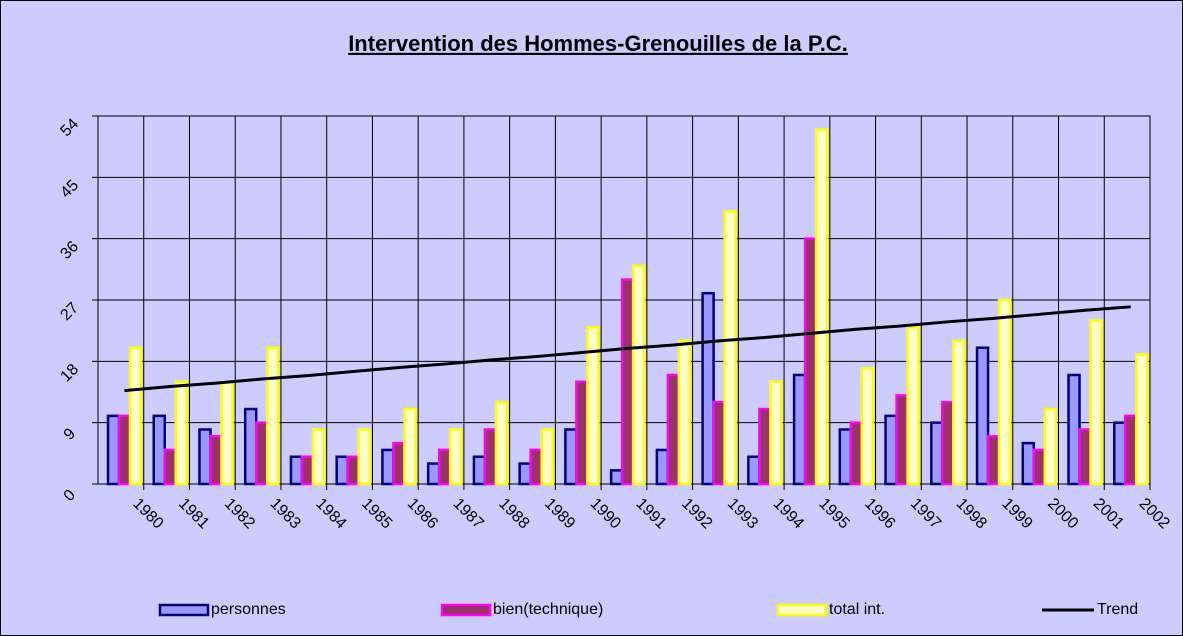 The width and height of the screenshot is (1183, 636). Describe the element at coordinates (248, 609) in the screenshot. I see `legend-label: personnes` at that location.